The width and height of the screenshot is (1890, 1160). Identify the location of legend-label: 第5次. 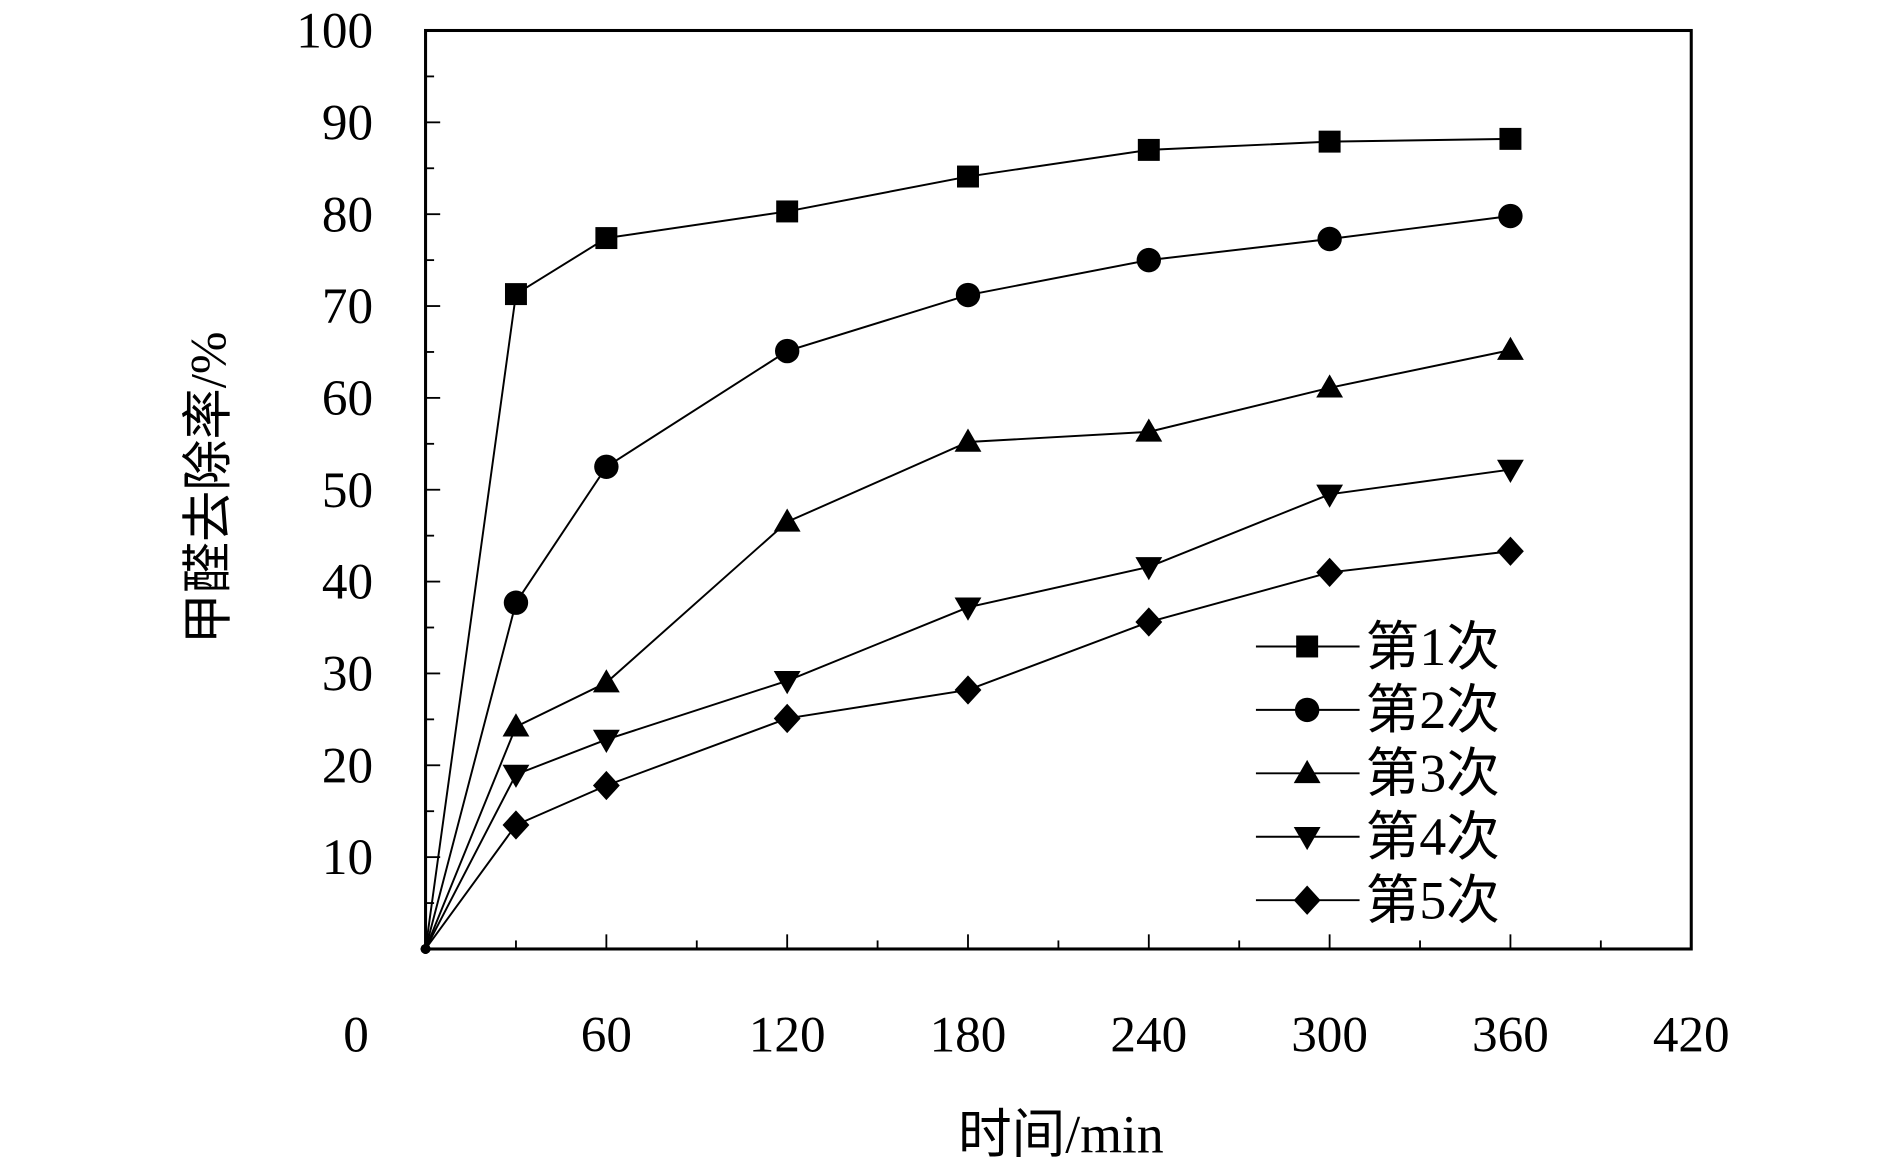
(1433, 900).